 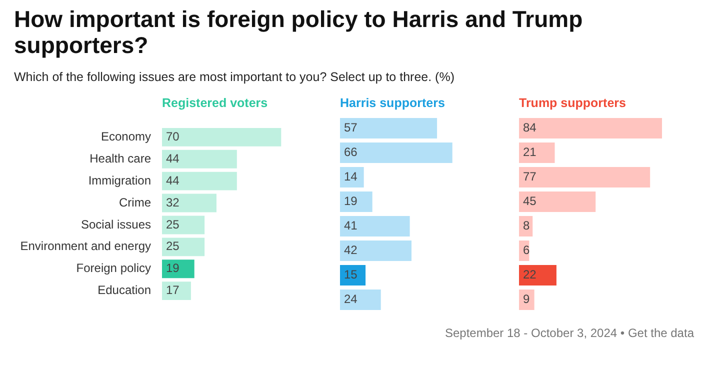 What do you see at coordinates (351, 299) in the screenshot?
I see `data-label: 24` at bounding box center [351, 299].